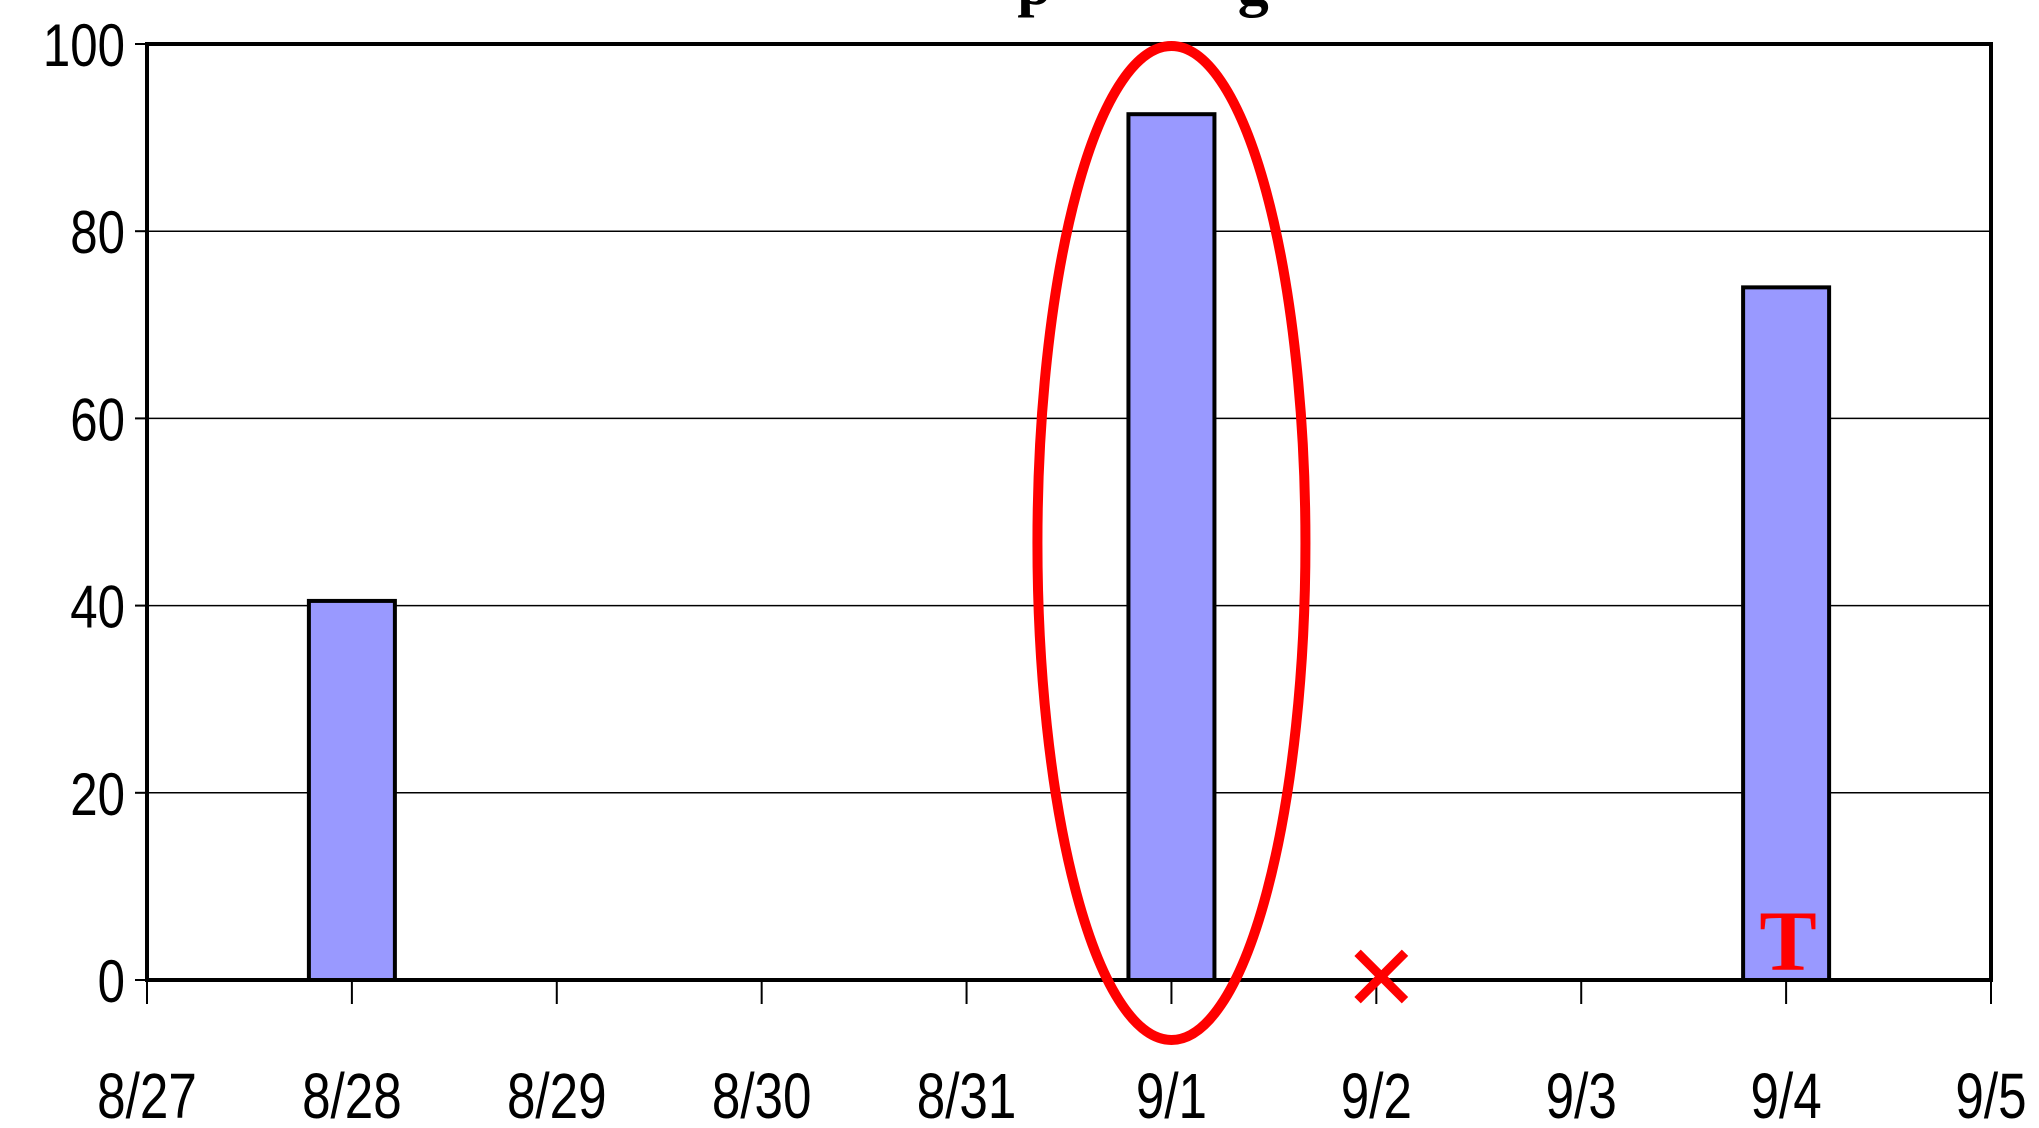 This screenshot has height=1128, width=2039. Describe the element at coordinates (97, 233) in the screenshot. I see `y-tick-label-80: 80` at that location.